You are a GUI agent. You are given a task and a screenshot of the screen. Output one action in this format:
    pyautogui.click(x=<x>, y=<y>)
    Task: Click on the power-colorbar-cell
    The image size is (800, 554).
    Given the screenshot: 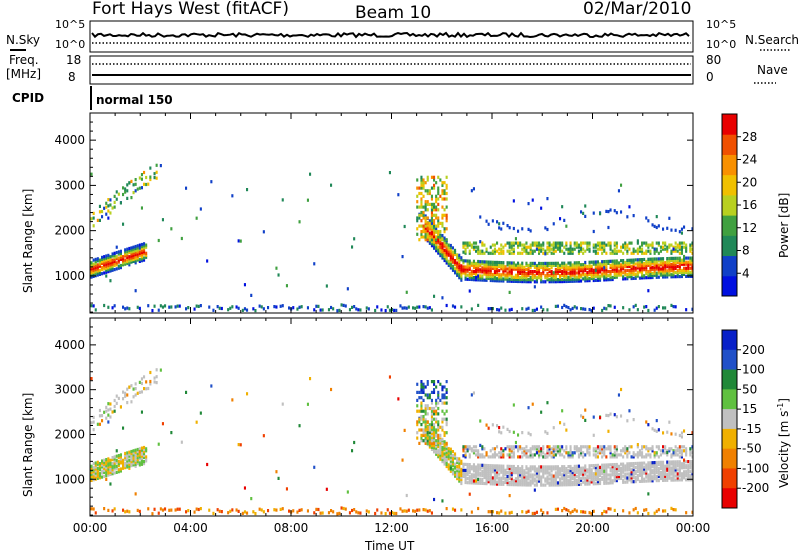 What is the action you would take?
    pyautogui.click(x=729, y=144)
    